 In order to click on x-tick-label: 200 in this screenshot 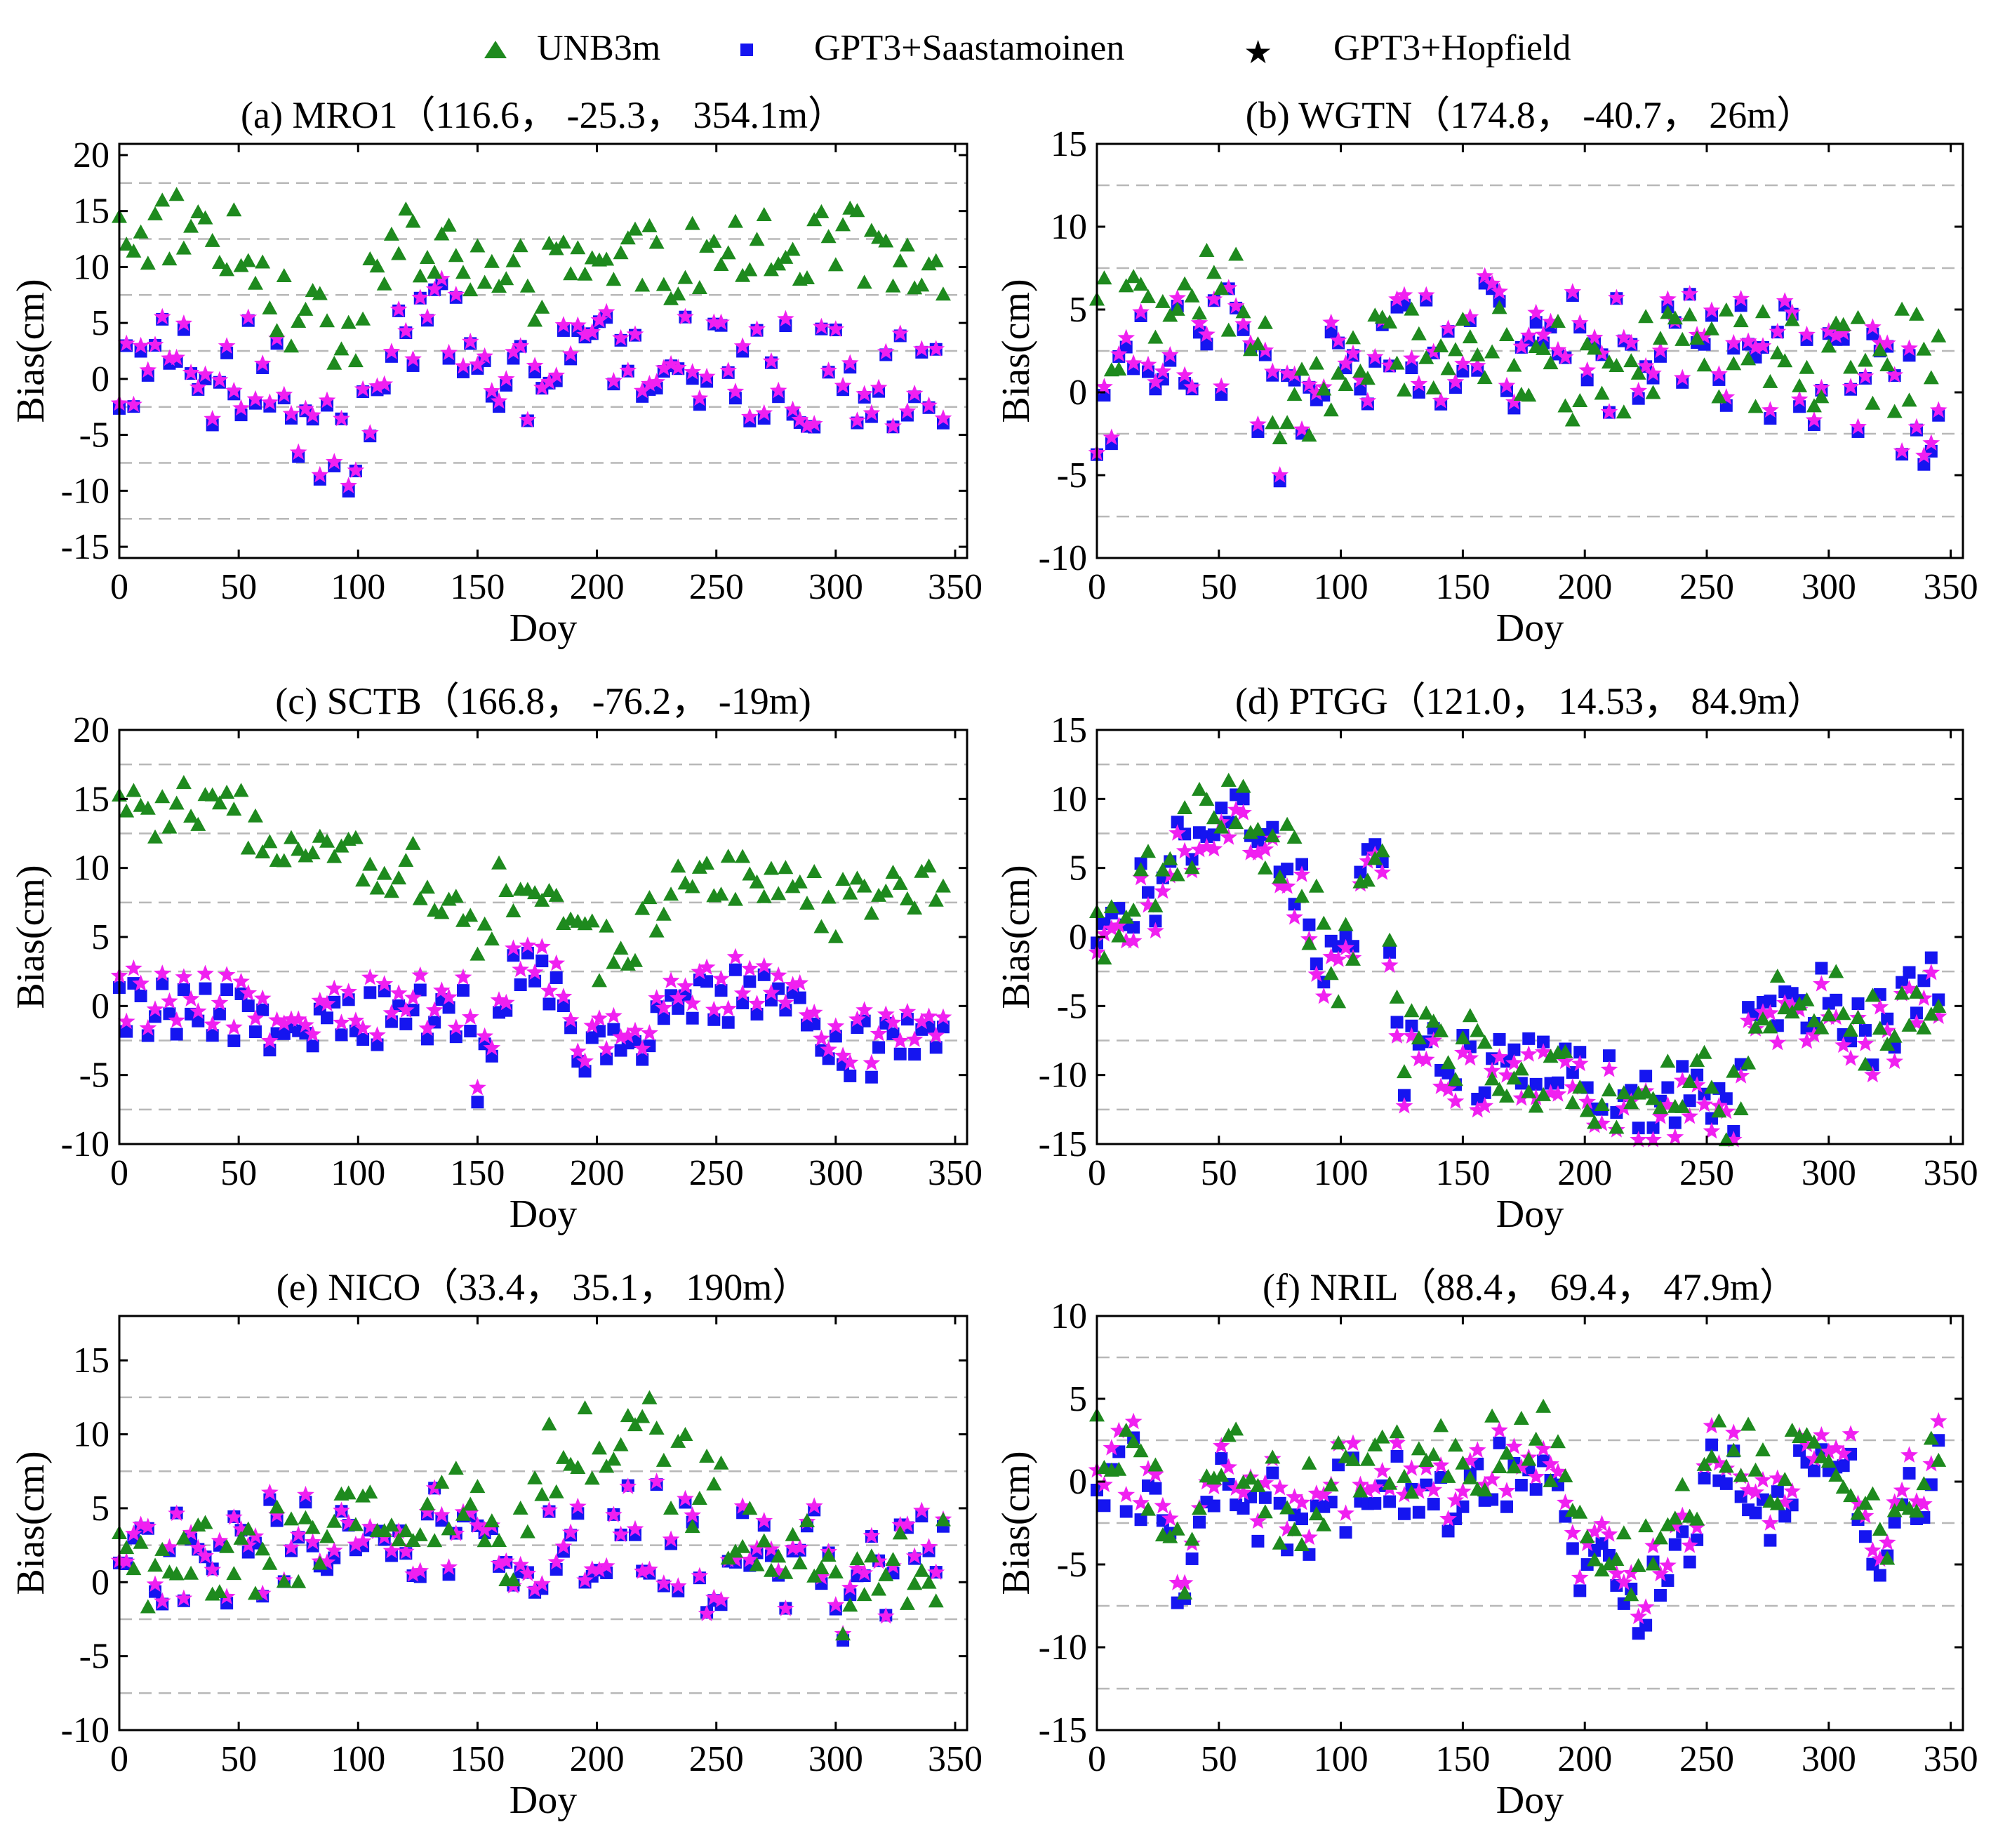, I will do `click(1585, 1173)`.